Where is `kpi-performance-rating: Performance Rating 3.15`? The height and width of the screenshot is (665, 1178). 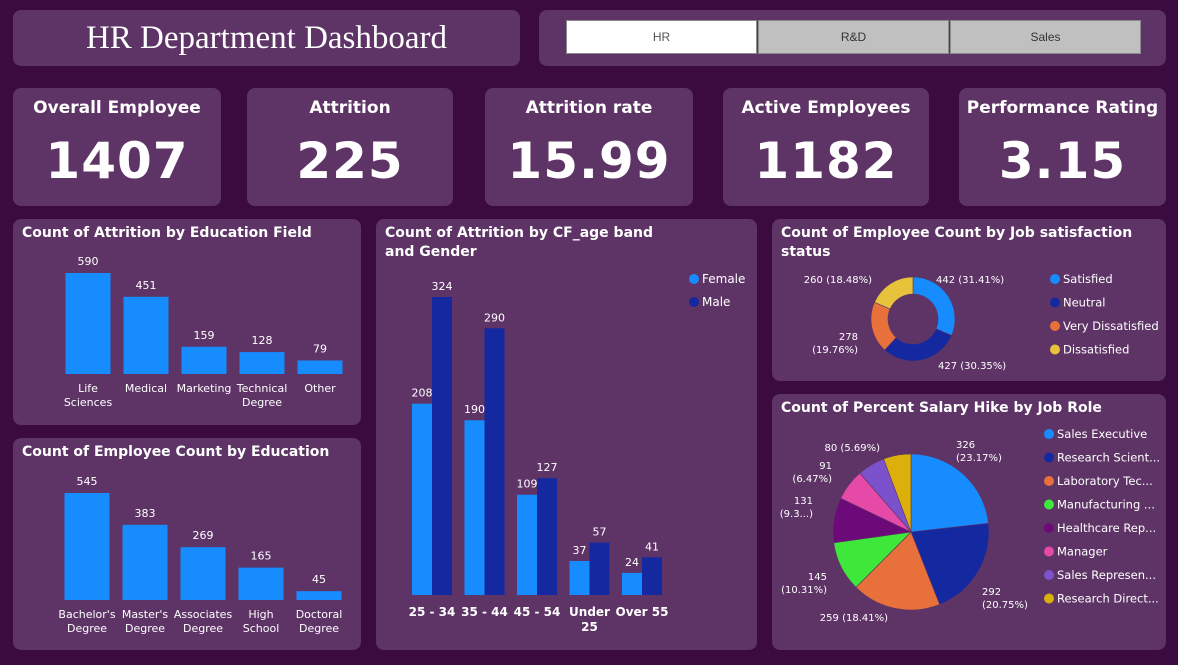
kpi-performance-rating: Performance Rating 3.15 is located at coordinates (1062, 147).